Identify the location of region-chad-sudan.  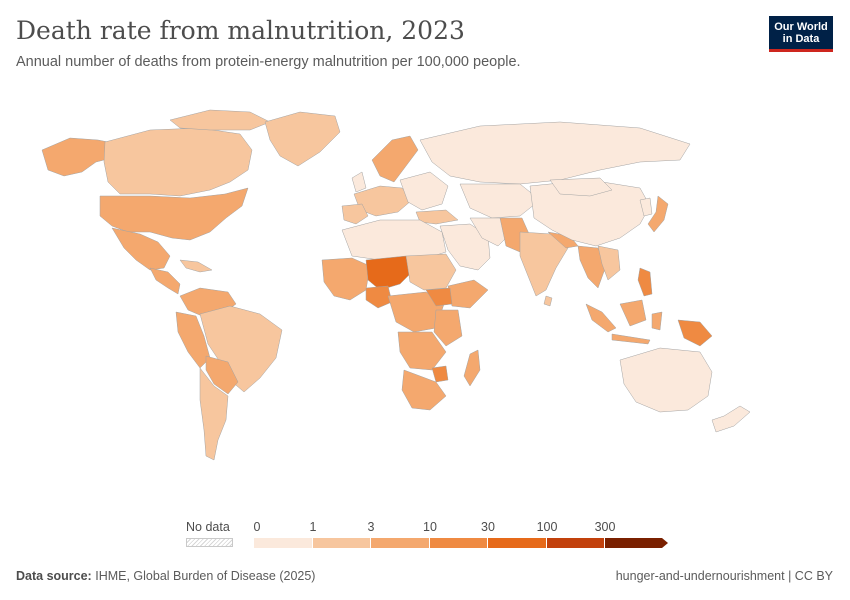
(431, 272).